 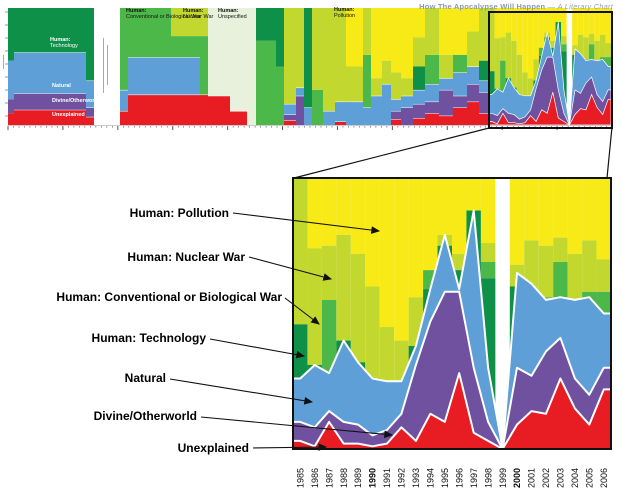 I want to click on detail-year-label: 1998, so click(x=488, y=478).